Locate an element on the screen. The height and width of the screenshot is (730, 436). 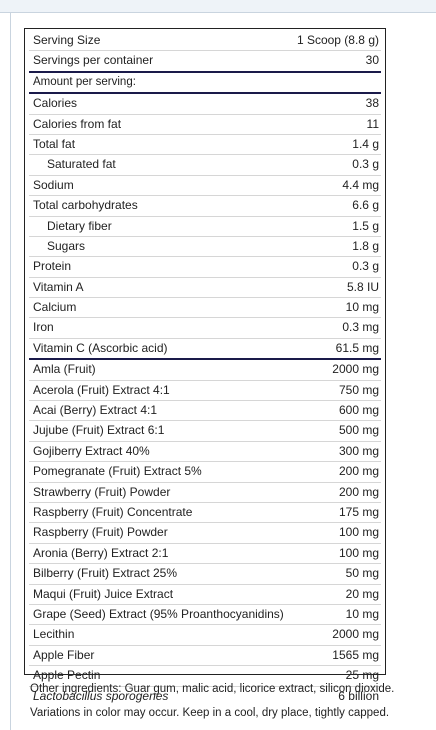
row-label: Calories is located at coordinates (55, 103).